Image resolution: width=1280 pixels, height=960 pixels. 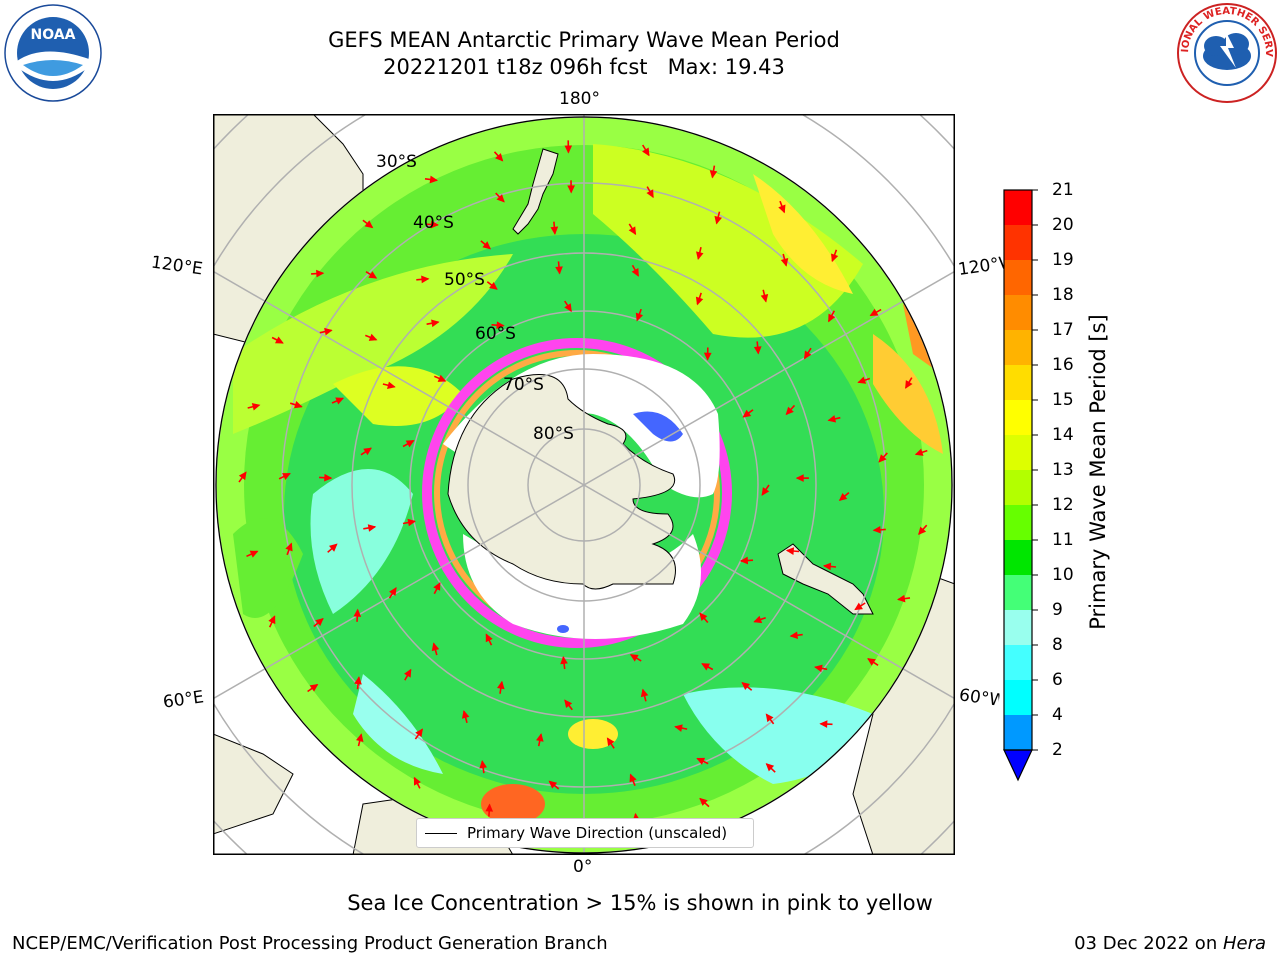 What do you see at coordinates (585, 833) in the screenshot?
I see `map-legend: Primary Wave Direction (unscaled)` at bounding box center [585, 833].